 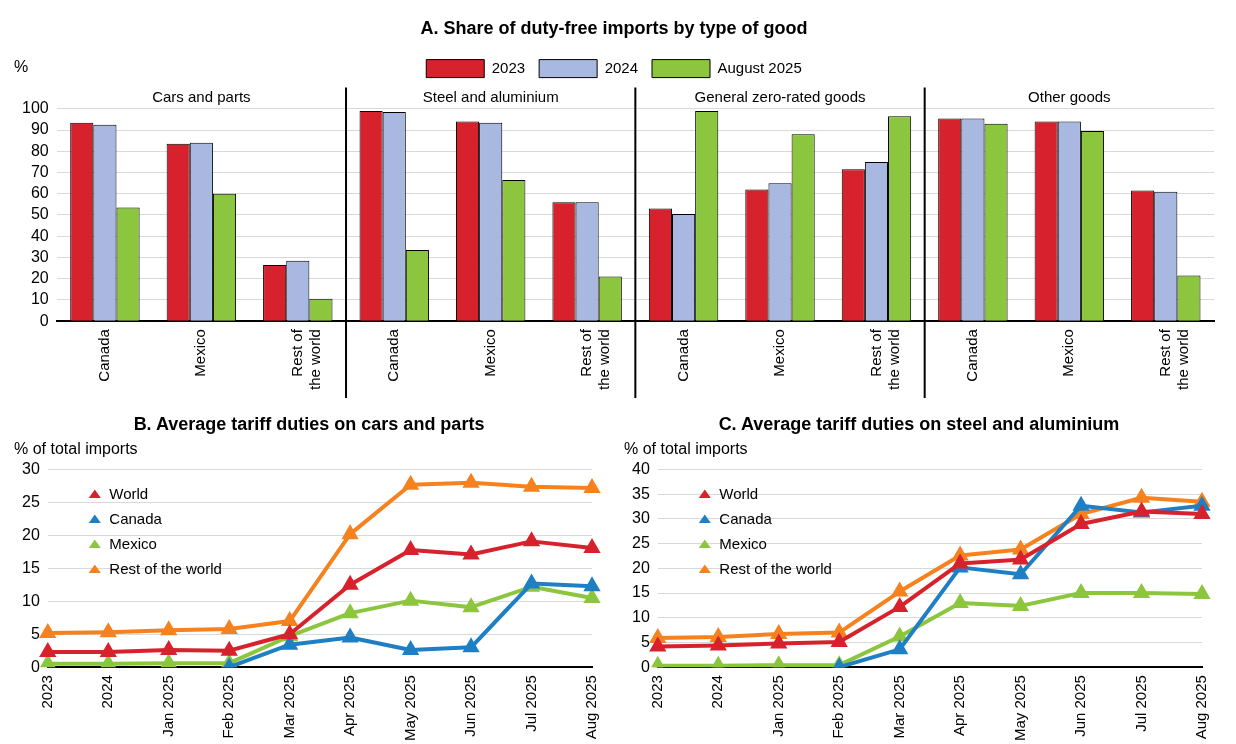 I want to click on y-tick-label: 90, so click(x=39, y=129).